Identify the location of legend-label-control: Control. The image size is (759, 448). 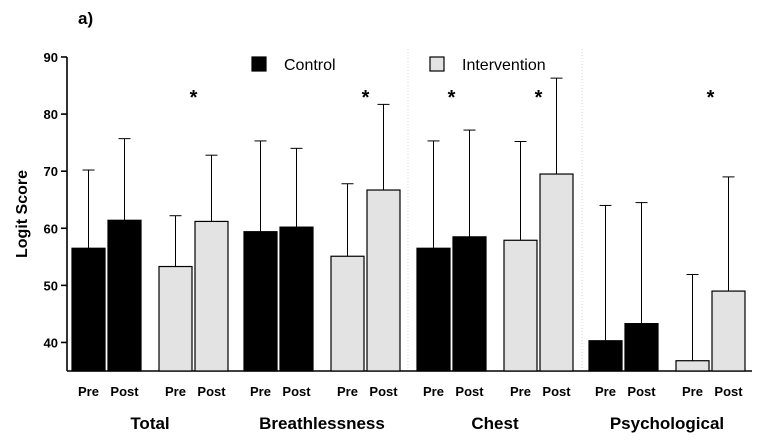
(310, 65).